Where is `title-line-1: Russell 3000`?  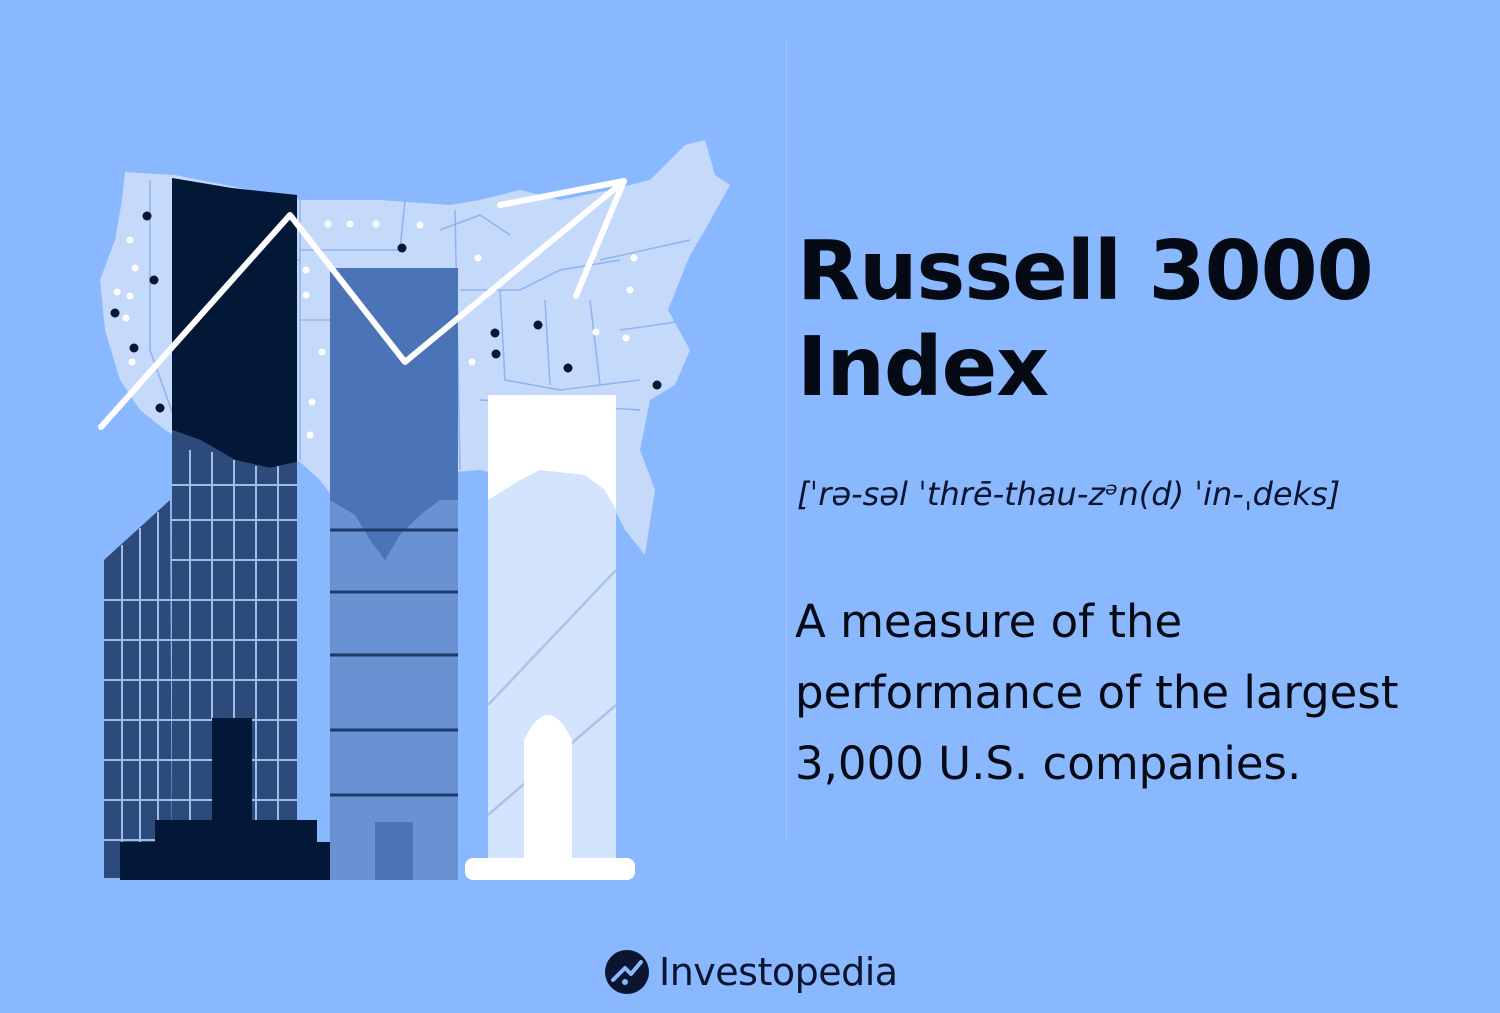
title-line-1: Russell 3000 is located at coordinates (1085, 271).